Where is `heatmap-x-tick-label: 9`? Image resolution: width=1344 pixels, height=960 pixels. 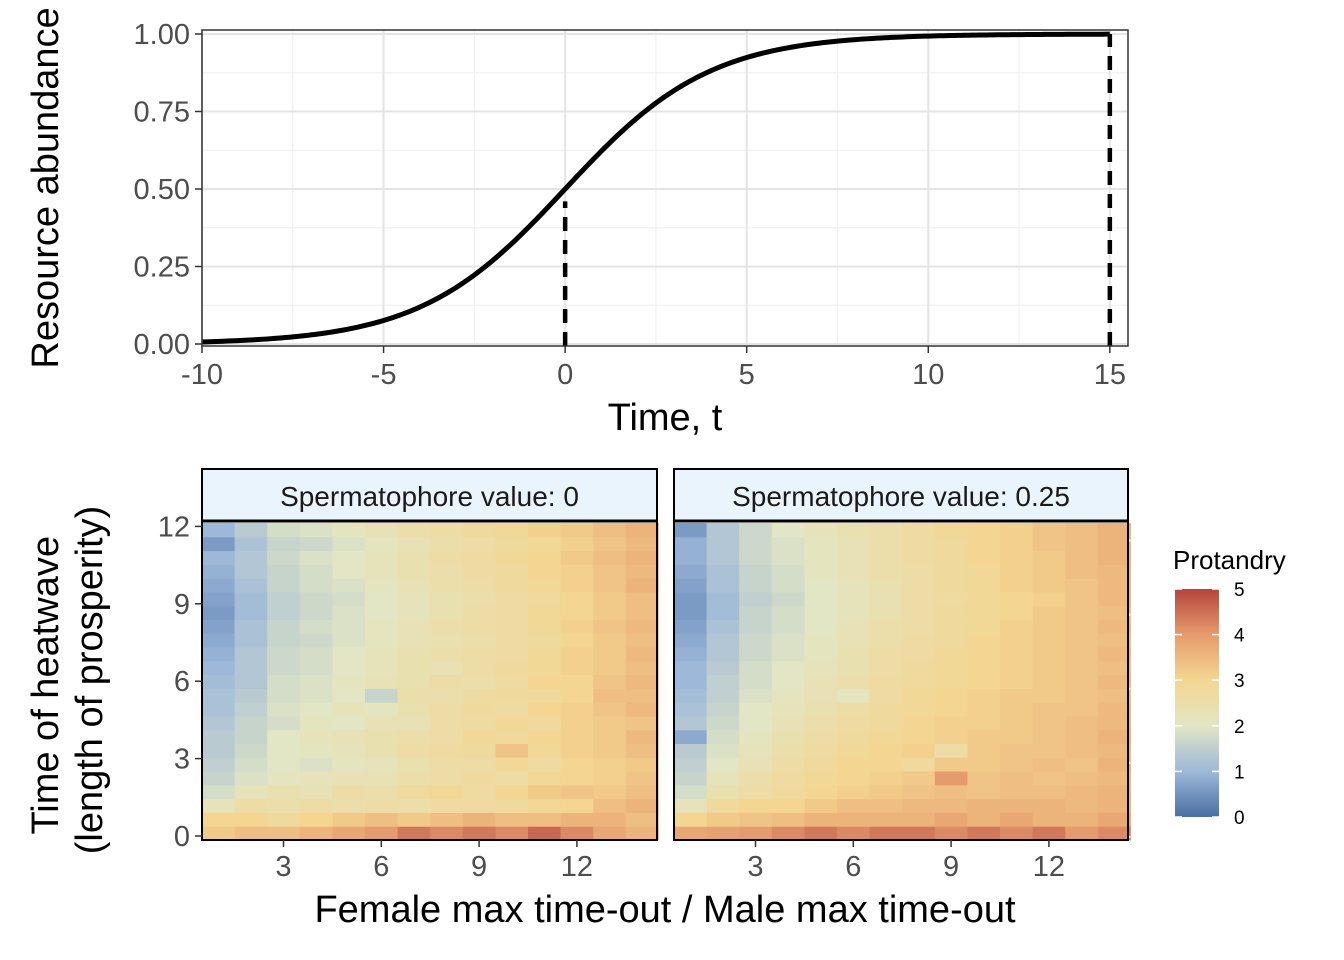
heatmap-x-tick-label: 9 is located at coordinates (951, 867).